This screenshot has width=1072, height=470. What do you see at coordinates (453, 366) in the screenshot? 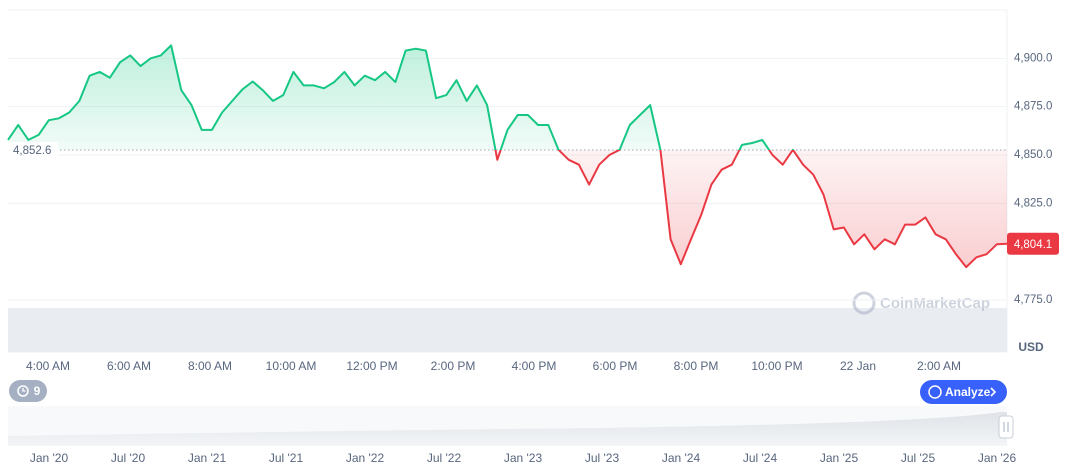
I see `x-tick-label: 2:00 PM` at bounding box center [453, 366].